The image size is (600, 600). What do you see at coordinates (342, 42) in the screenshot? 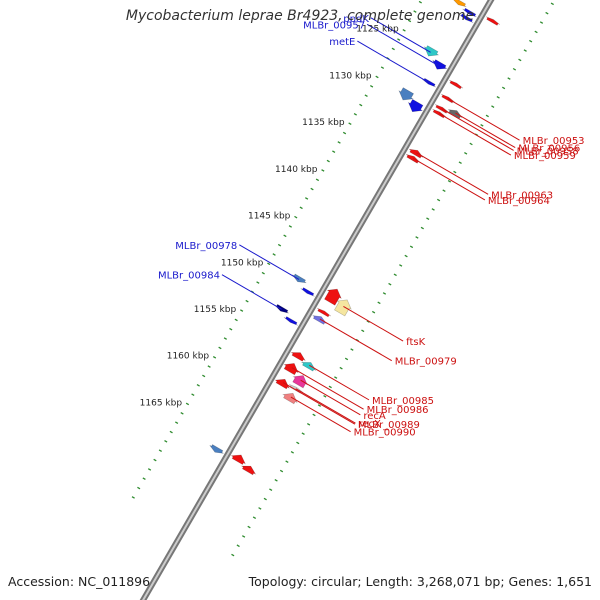
I see `gene-label: metE` at bounding box center [342, 42].